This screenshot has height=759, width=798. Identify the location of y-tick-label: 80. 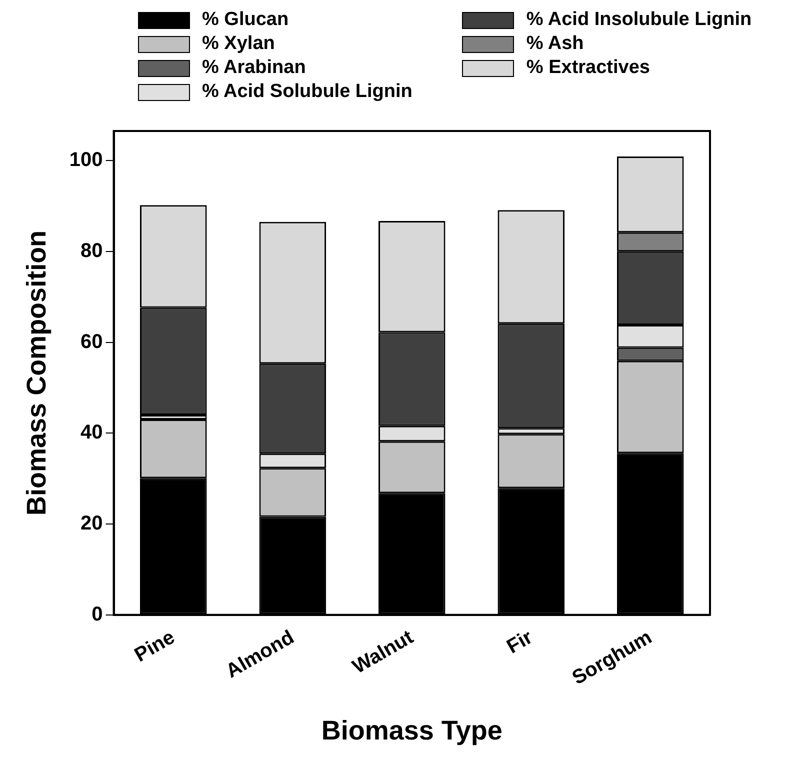
(91, 251).